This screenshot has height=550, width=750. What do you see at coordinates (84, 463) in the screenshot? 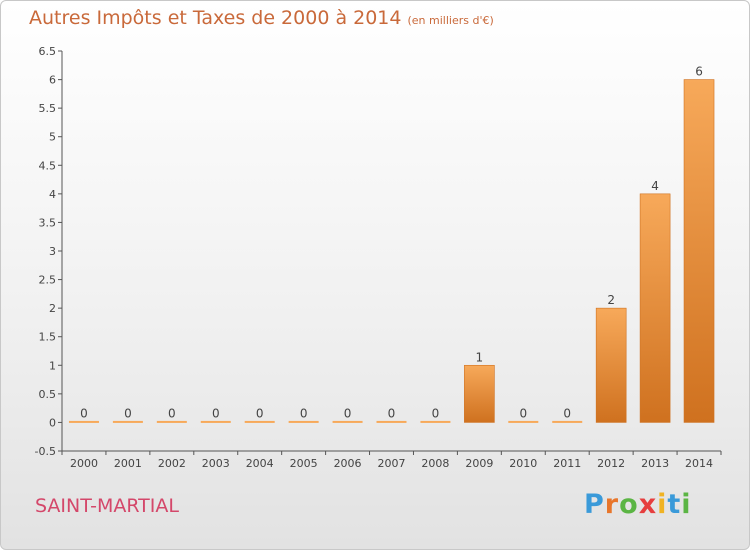
I see `x-tick-label: 2000` at bounding box center [84, 463].